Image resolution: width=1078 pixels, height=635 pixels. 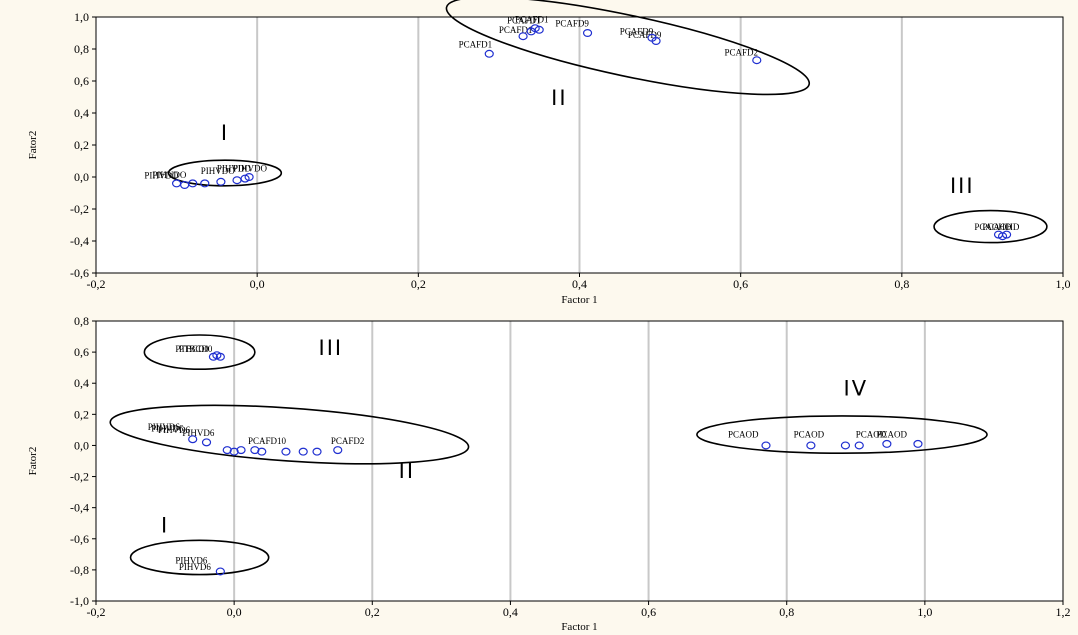 I want to click on y-tick-label: -0,6, so click(x=79, y=539).